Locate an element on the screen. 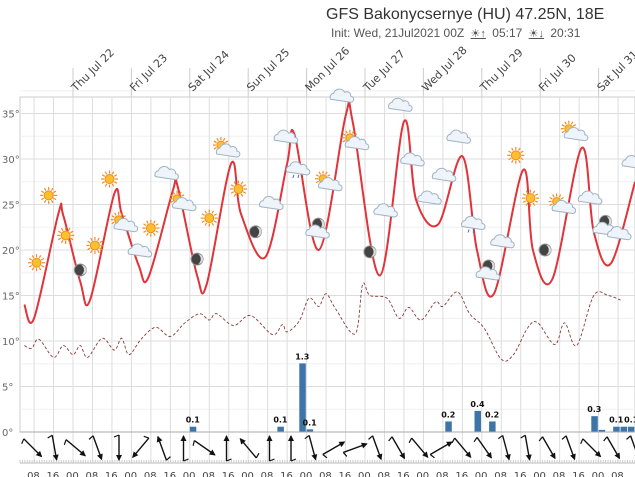  wind-shaft is located at coordinates (632, 447).